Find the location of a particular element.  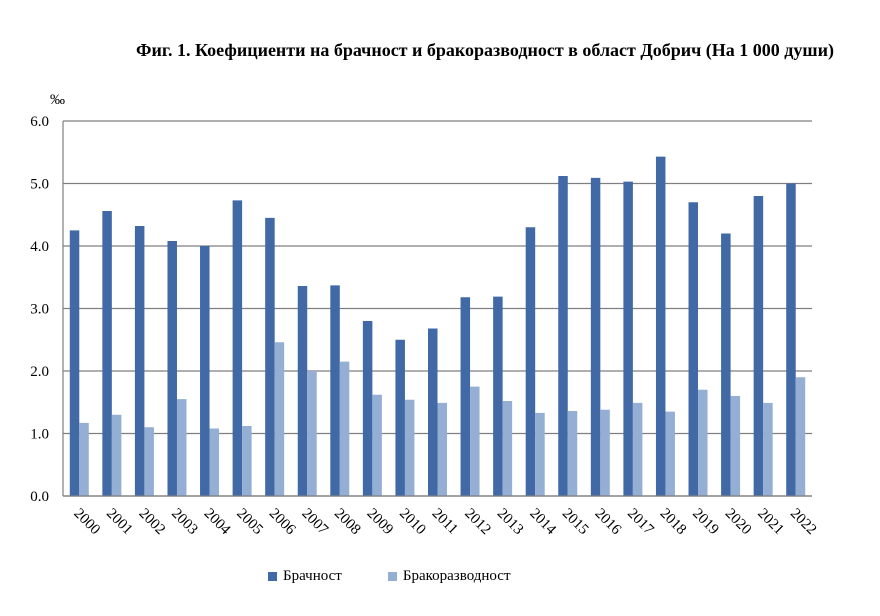

y-tick-label: 1.0 is located at coordinates (39, 435).